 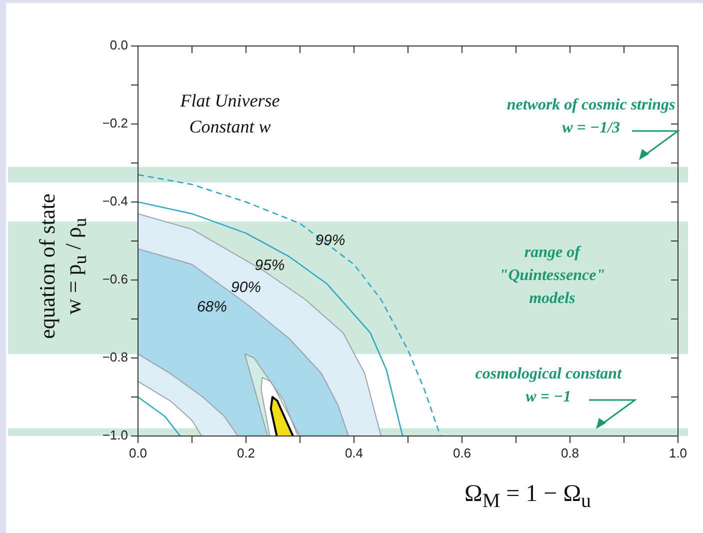 I want to click on annotation: 90%, so click(x=246, y=287).